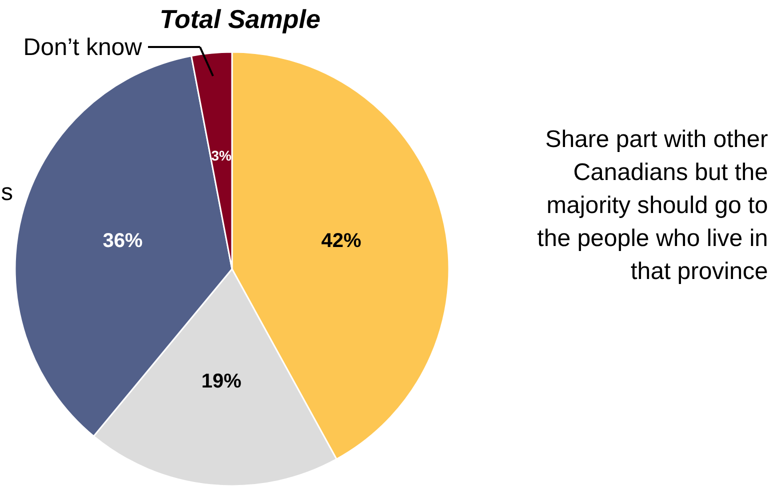  Describe the element at coordinates (652, 205) in the screenshot. I see `slice-label: Share part with other Canadians but the majority should go to the people who live in that province` at that location.